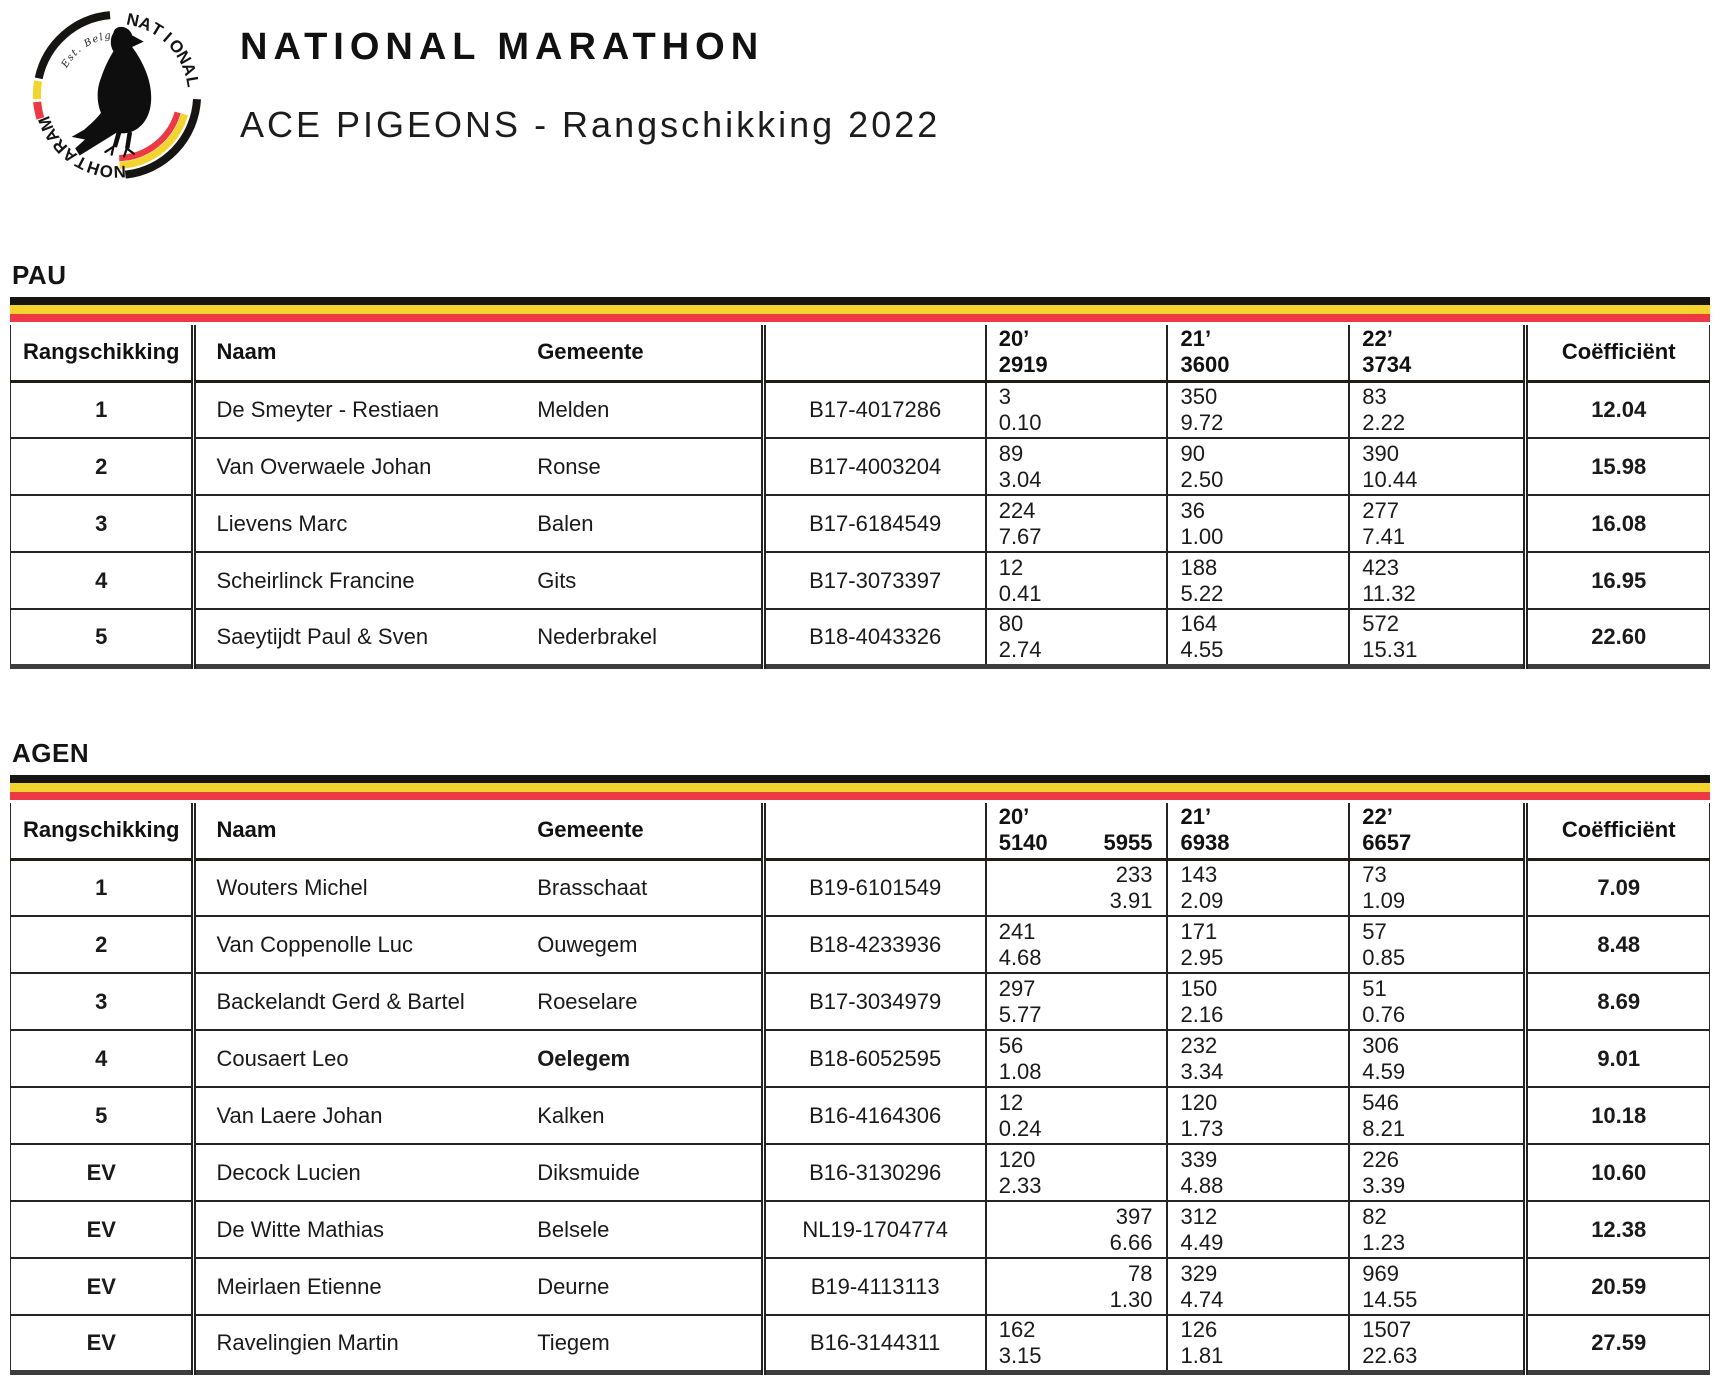  Describe the element at coordinates (1619, 409) in the screenshot. I see `coefficient-cell: 12.04` at that location.